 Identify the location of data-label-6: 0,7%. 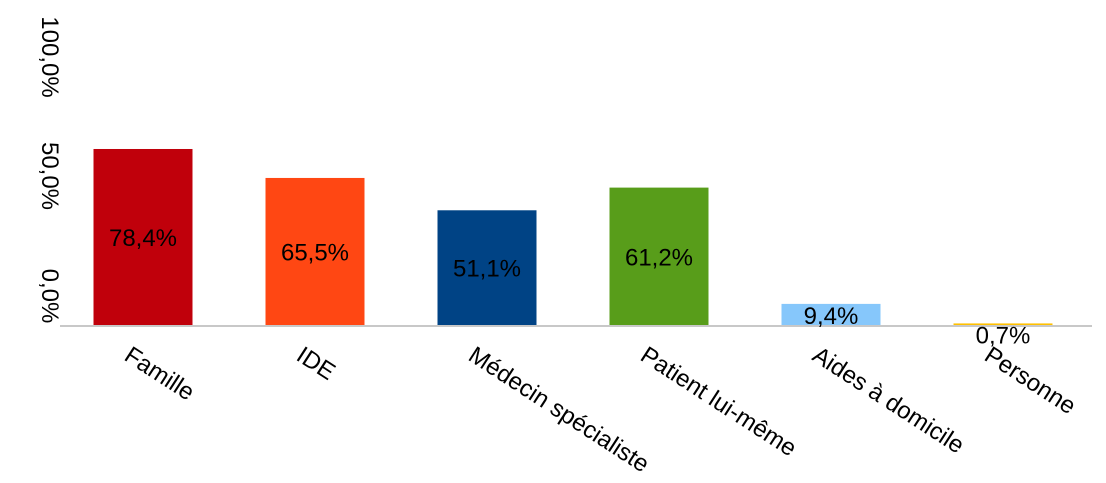
(1003, 335).